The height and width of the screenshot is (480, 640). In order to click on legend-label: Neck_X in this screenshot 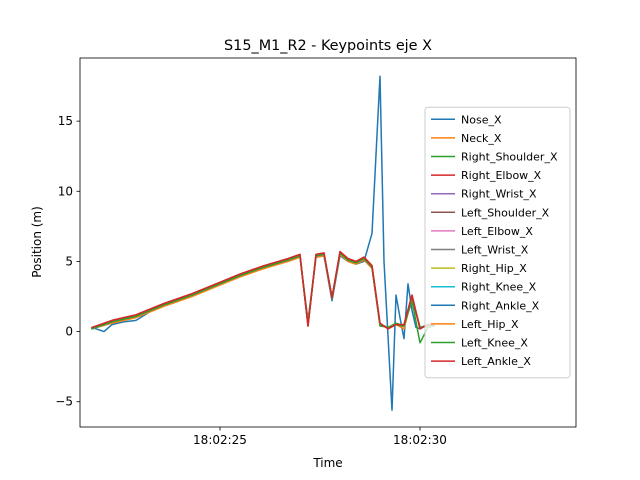, I will do `click(481, 138)`.